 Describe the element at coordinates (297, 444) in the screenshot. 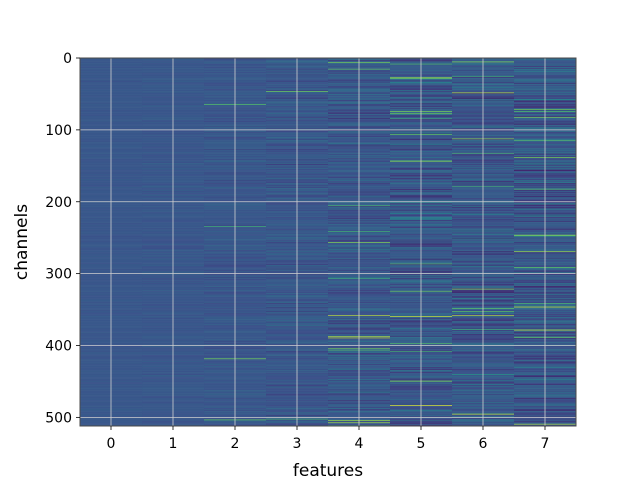

I see `x-tick-label: 3` at that location.